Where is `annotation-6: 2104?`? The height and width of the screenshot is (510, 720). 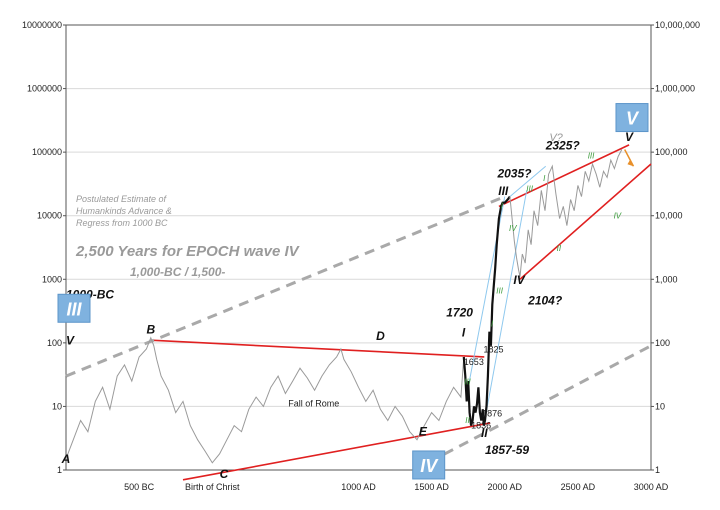
annotation-6: 2104? is located at coordinates (545, 301).